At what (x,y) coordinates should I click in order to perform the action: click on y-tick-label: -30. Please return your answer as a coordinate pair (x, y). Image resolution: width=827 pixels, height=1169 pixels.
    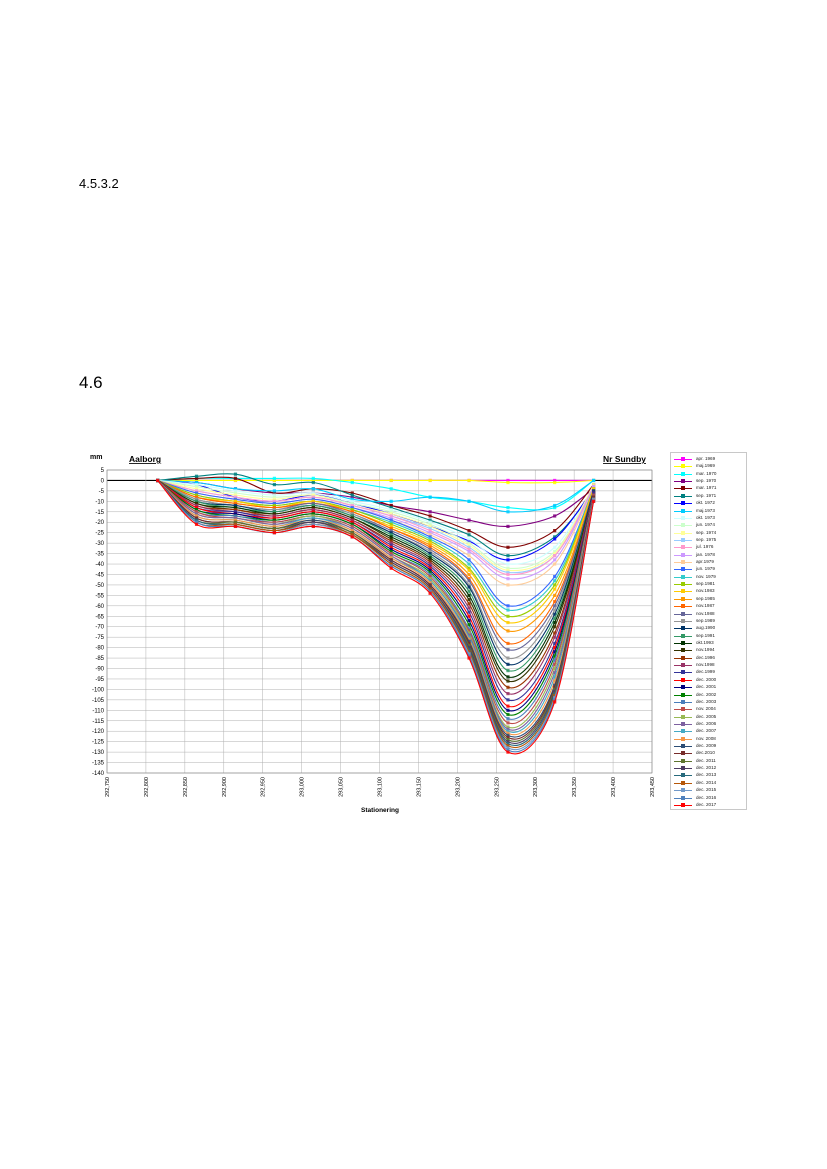
    Looking at the image, I should click on (99, 544).